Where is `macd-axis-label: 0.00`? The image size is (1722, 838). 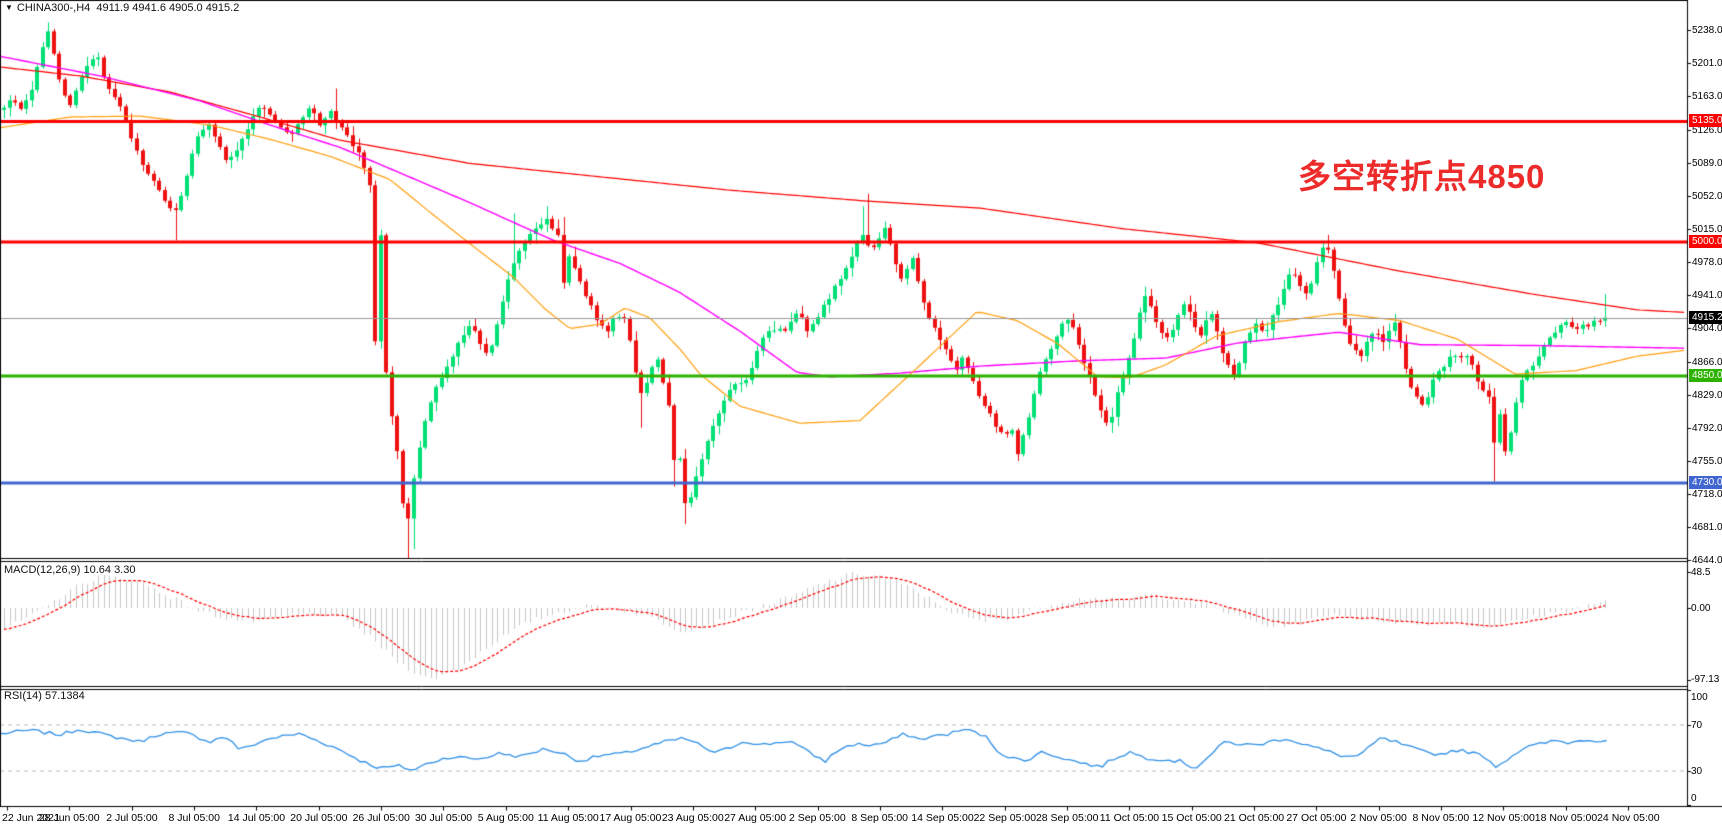 macd-axis-label: 0.00 is located at coordinates (1701, 608).